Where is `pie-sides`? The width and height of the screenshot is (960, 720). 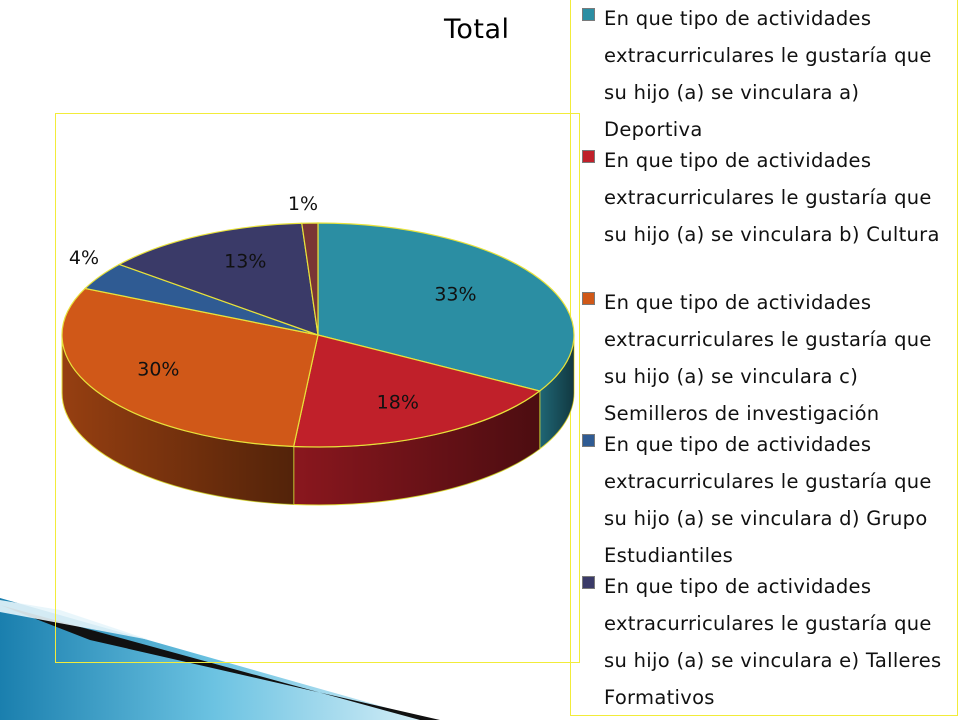
pie-sides is located at coordinates (318, 420).